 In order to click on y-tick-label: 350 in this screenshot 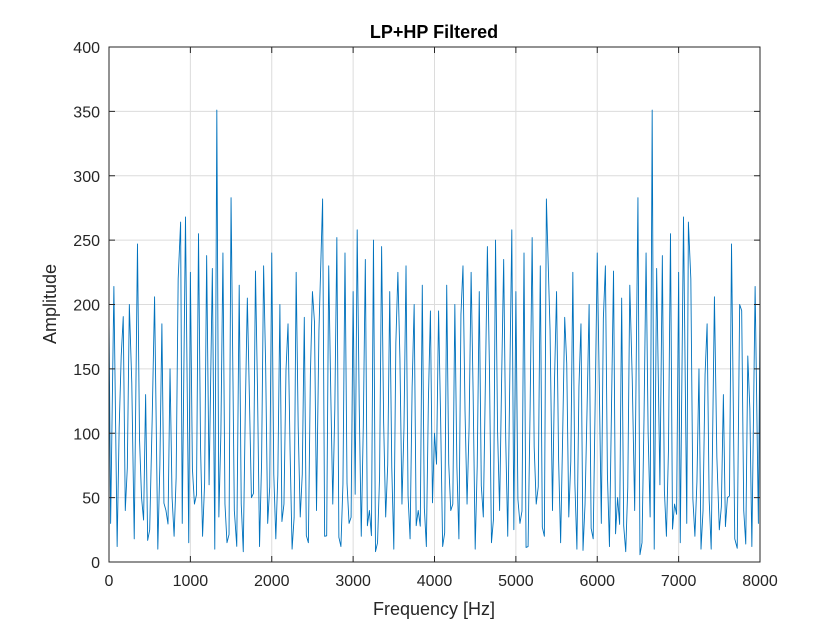, I will do `click(86, 112)`.